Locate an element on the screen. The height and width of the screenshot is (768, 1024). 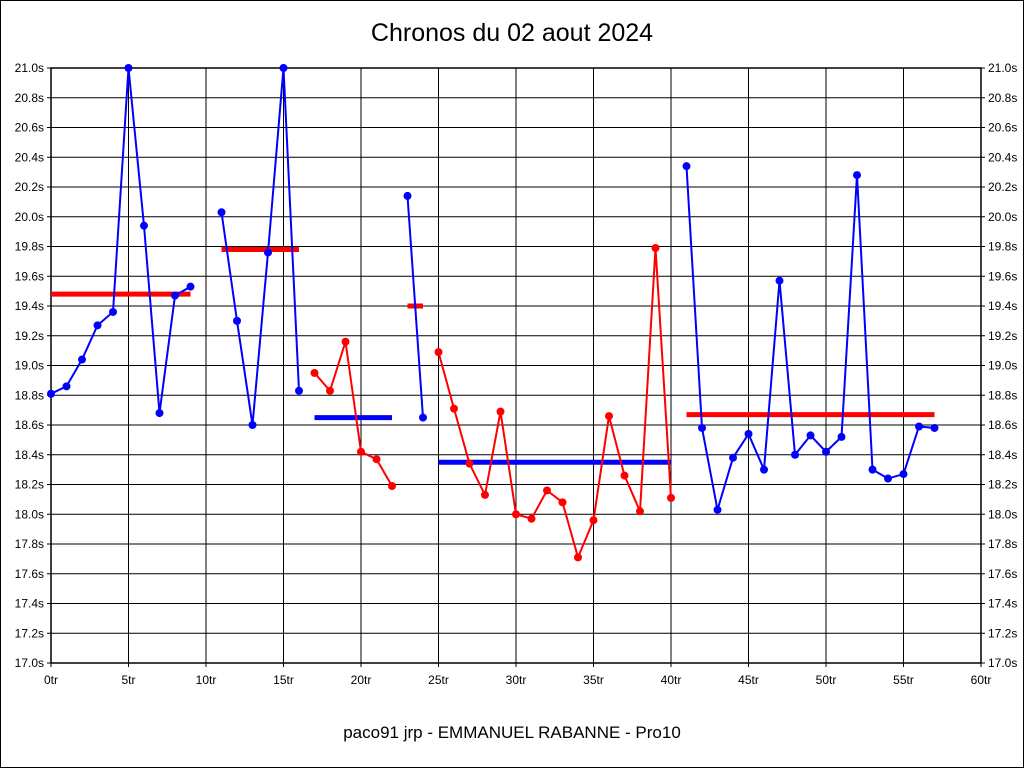
stint-2-laps is located at coordinates (260, 246).